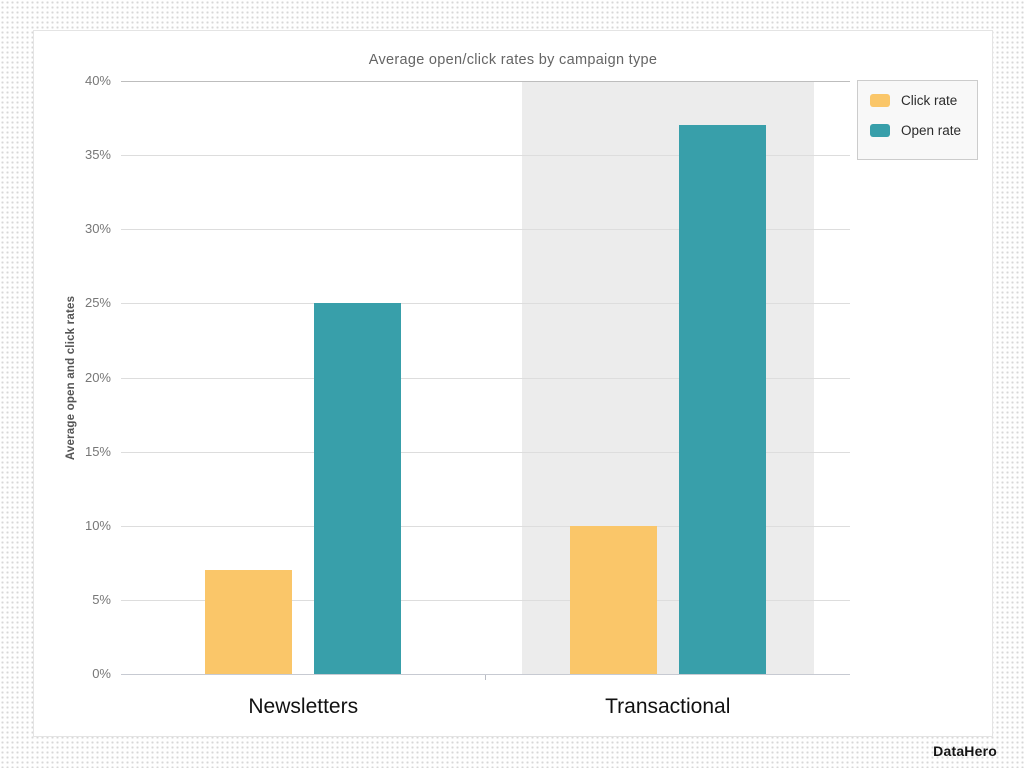 The width and height of the screenshot is (1024, 768). What do you see at coordinates (485, 677) in the screenshot?
I see `x-axis-tick` at bounding box center [485, 677].